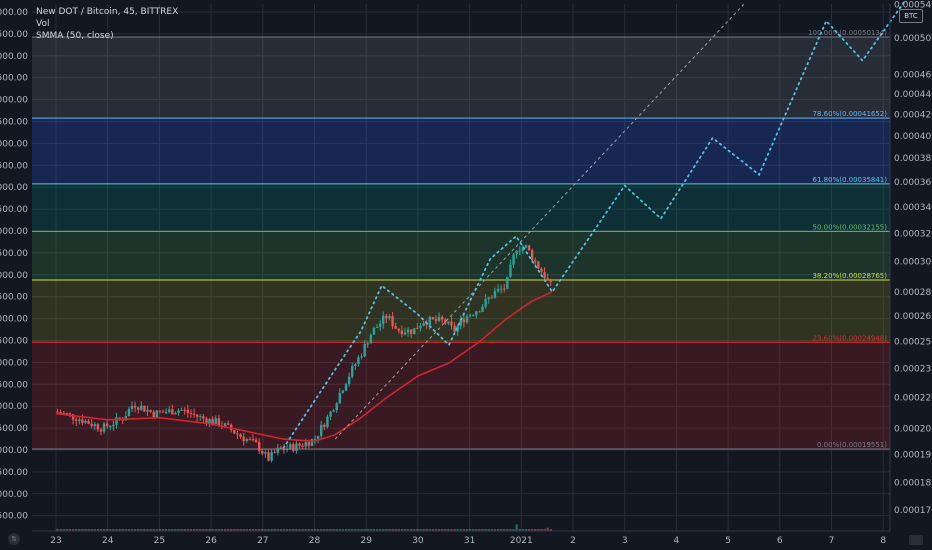  I want to click on x-tick-label: 5, so click(728, 541).